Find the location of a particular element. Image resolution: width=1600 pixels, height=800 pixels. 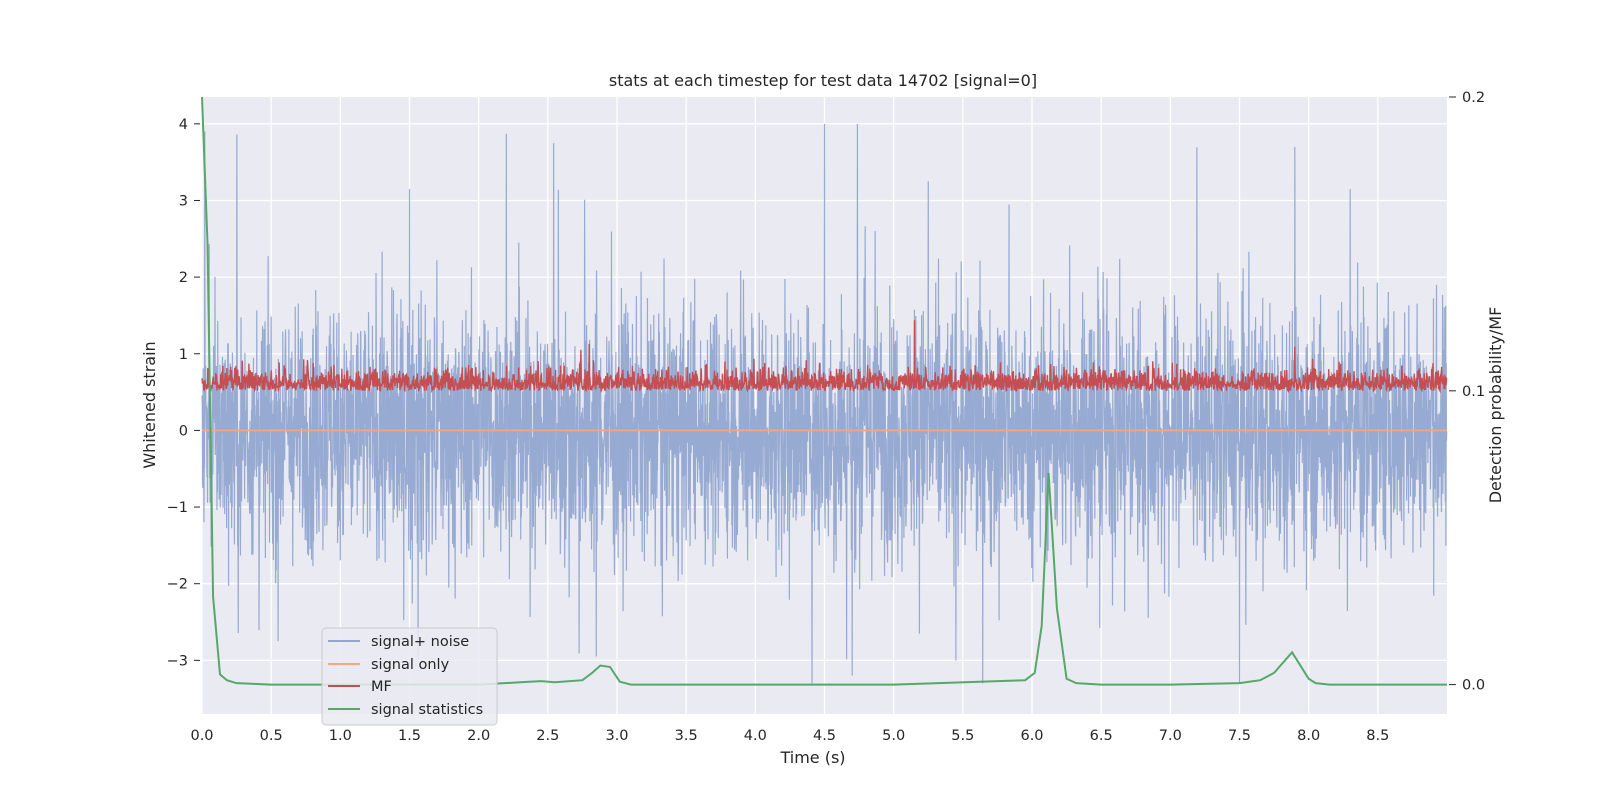

legend-item-signal-only: signal only is located at coordinates (389, 665).